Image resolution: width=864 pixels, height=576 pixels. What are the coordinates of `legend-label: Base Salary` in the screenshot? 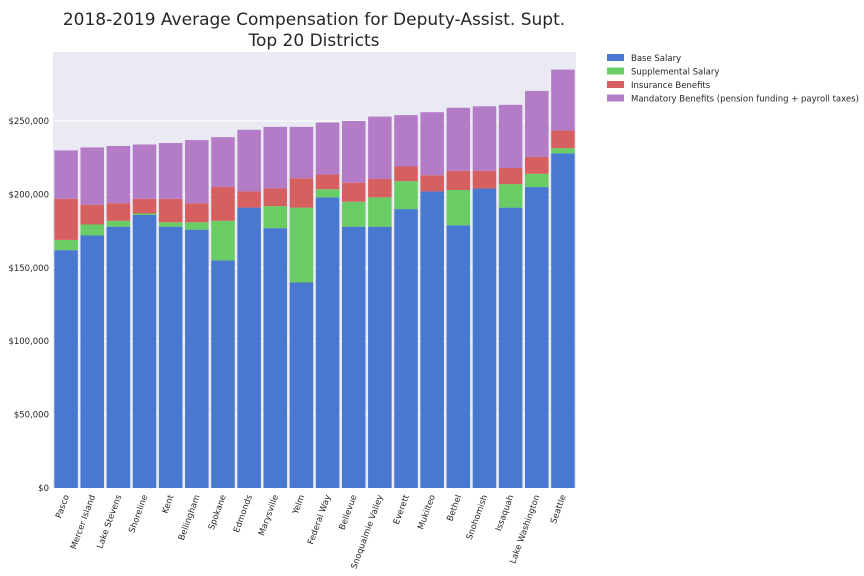 It's located at (656, 59).